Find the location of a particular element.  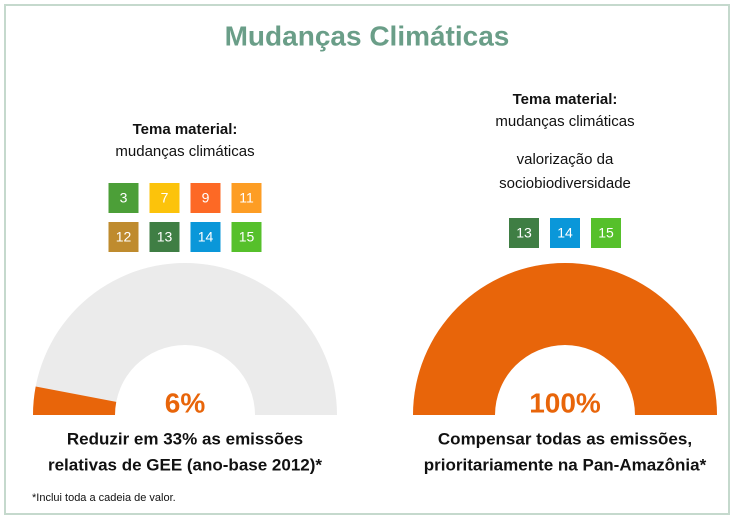

sdg-badge-label: 9 is located at coordinates (206, 198).